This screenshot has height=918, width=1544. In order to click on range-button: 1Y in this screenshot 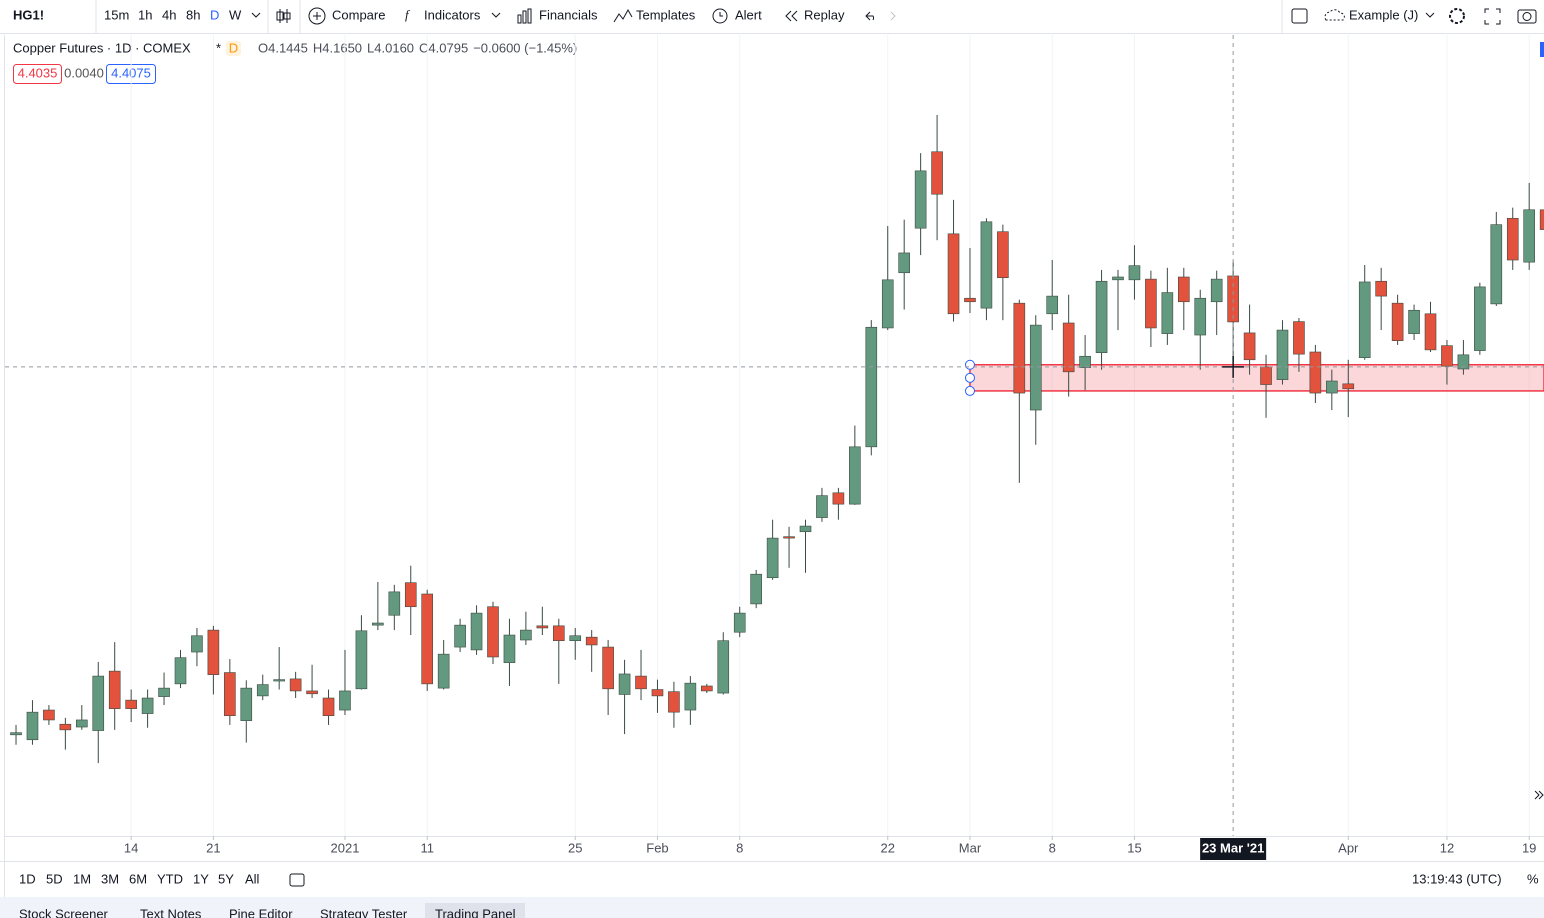, I will do `click(201, 878)`.